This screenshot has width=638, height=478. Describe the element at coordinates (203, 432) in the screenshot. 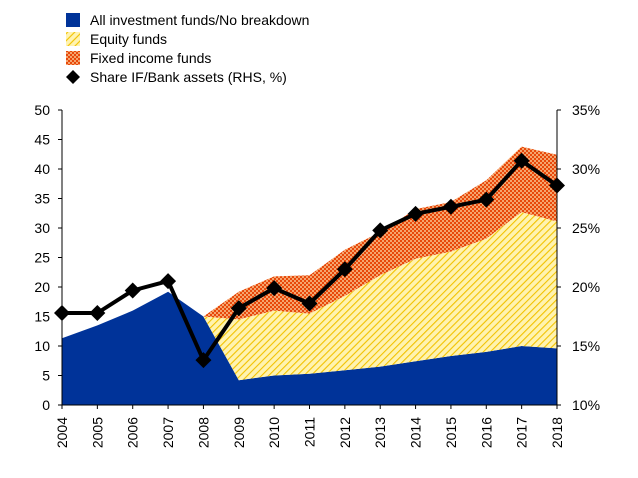

I see `x-tick-label-2008: 2008` at that location.